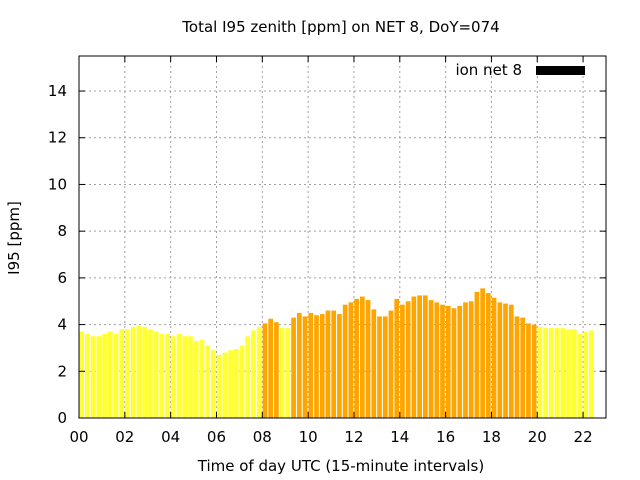 Image resolution: width=640 pixels, height=480 pixels. What do you see at coordinates (491, 437) in the screenshot?
I see `x-tick-label: 18` at bounding box center [491, 437].